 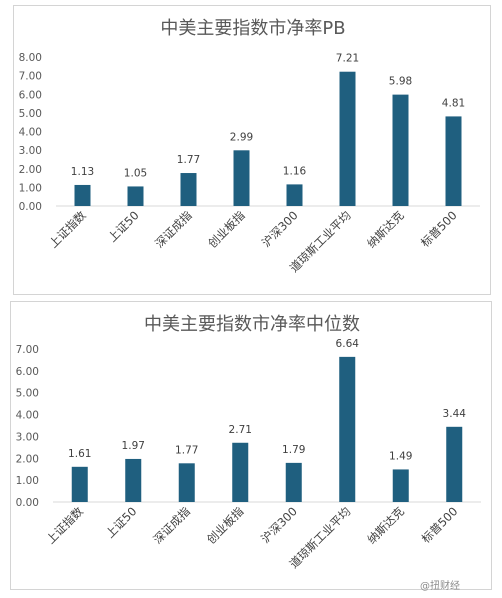 I want to click on data-label: 5.98, so click(x=400, y=82).